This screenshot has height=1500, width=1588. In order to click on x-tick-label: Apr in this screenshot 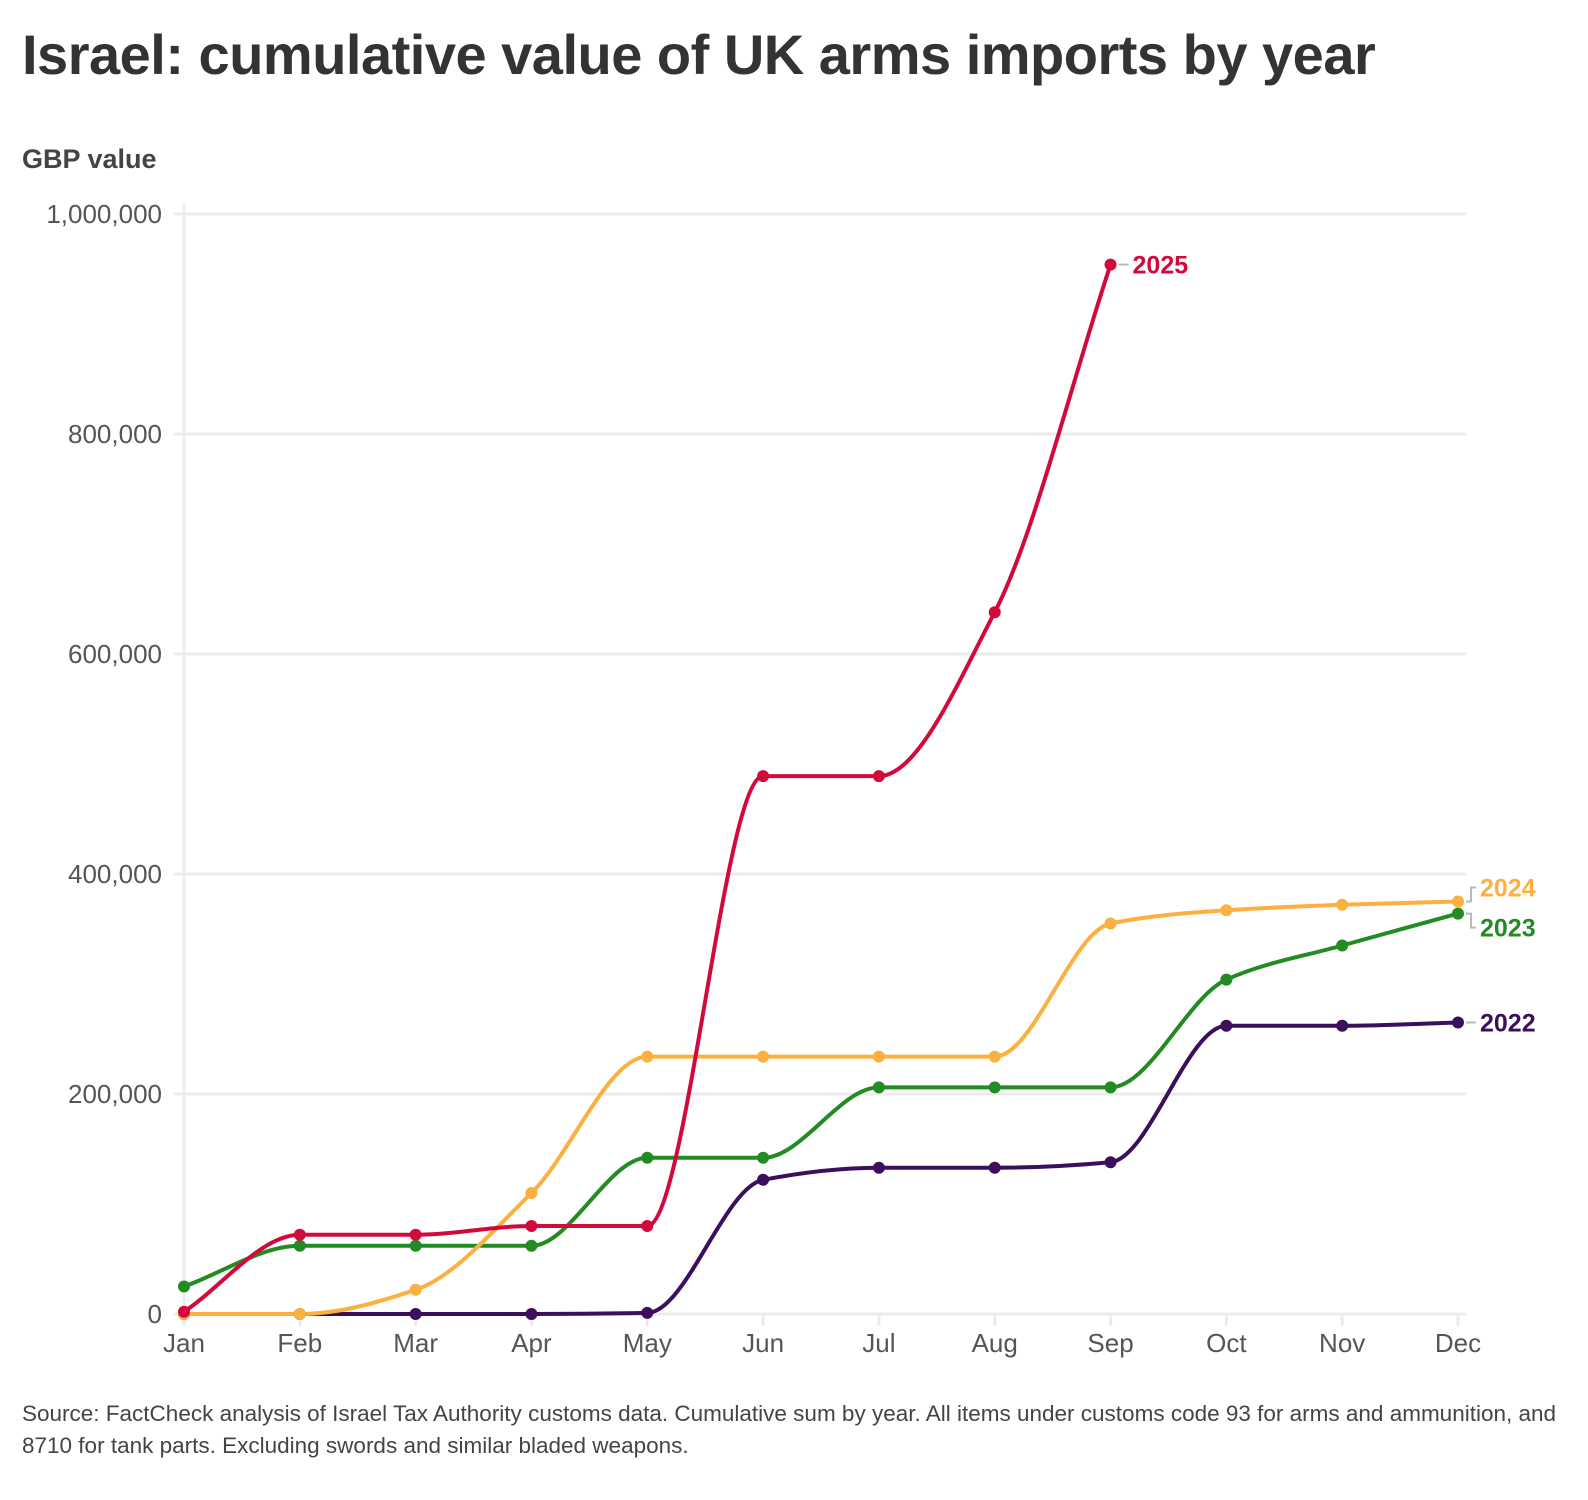, I will do `click(531, 1343)`.